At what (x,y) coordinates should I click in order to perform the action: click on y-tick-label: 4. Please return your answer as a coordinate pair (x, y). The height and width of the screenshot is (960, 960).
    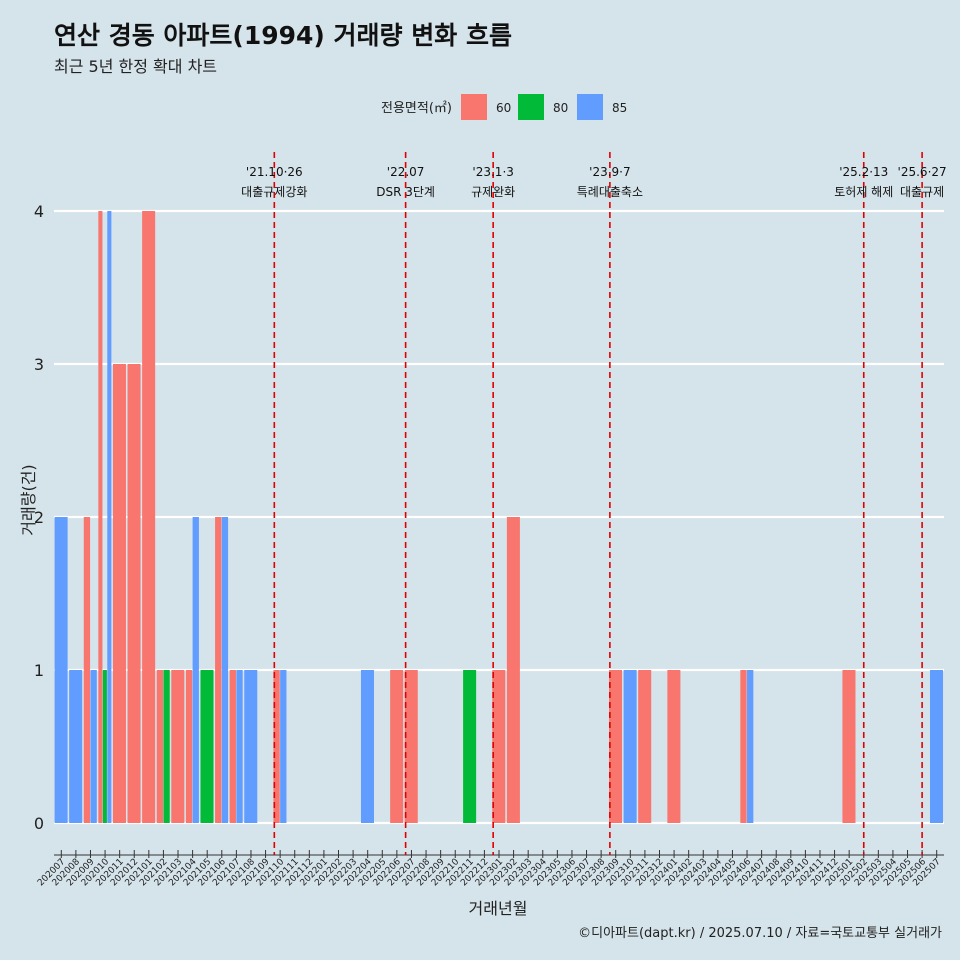
    Looking at the image, I should click on (39, 211).